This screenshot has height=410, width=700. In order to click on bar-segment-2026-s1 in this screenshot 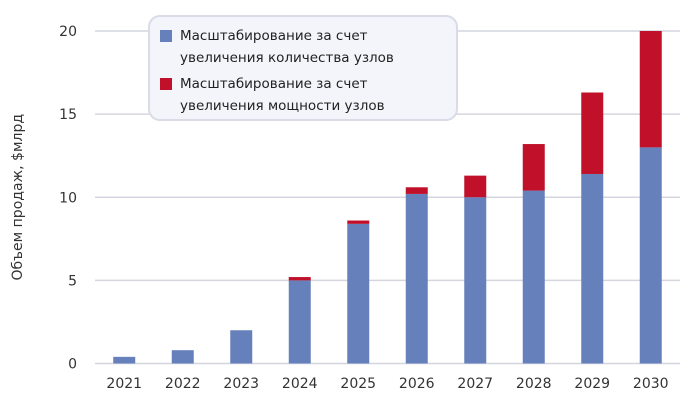, I will do `click(416, 190)`.